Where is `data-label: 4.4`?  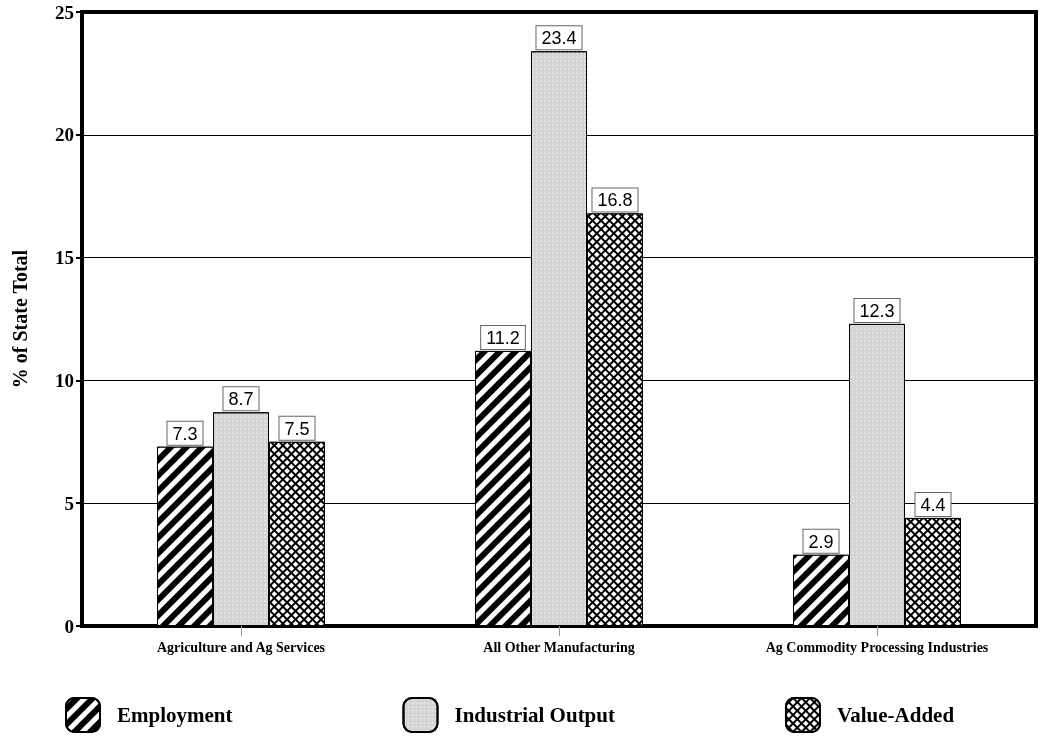 data-label: 4.4 is located at coordinates (933, 504).